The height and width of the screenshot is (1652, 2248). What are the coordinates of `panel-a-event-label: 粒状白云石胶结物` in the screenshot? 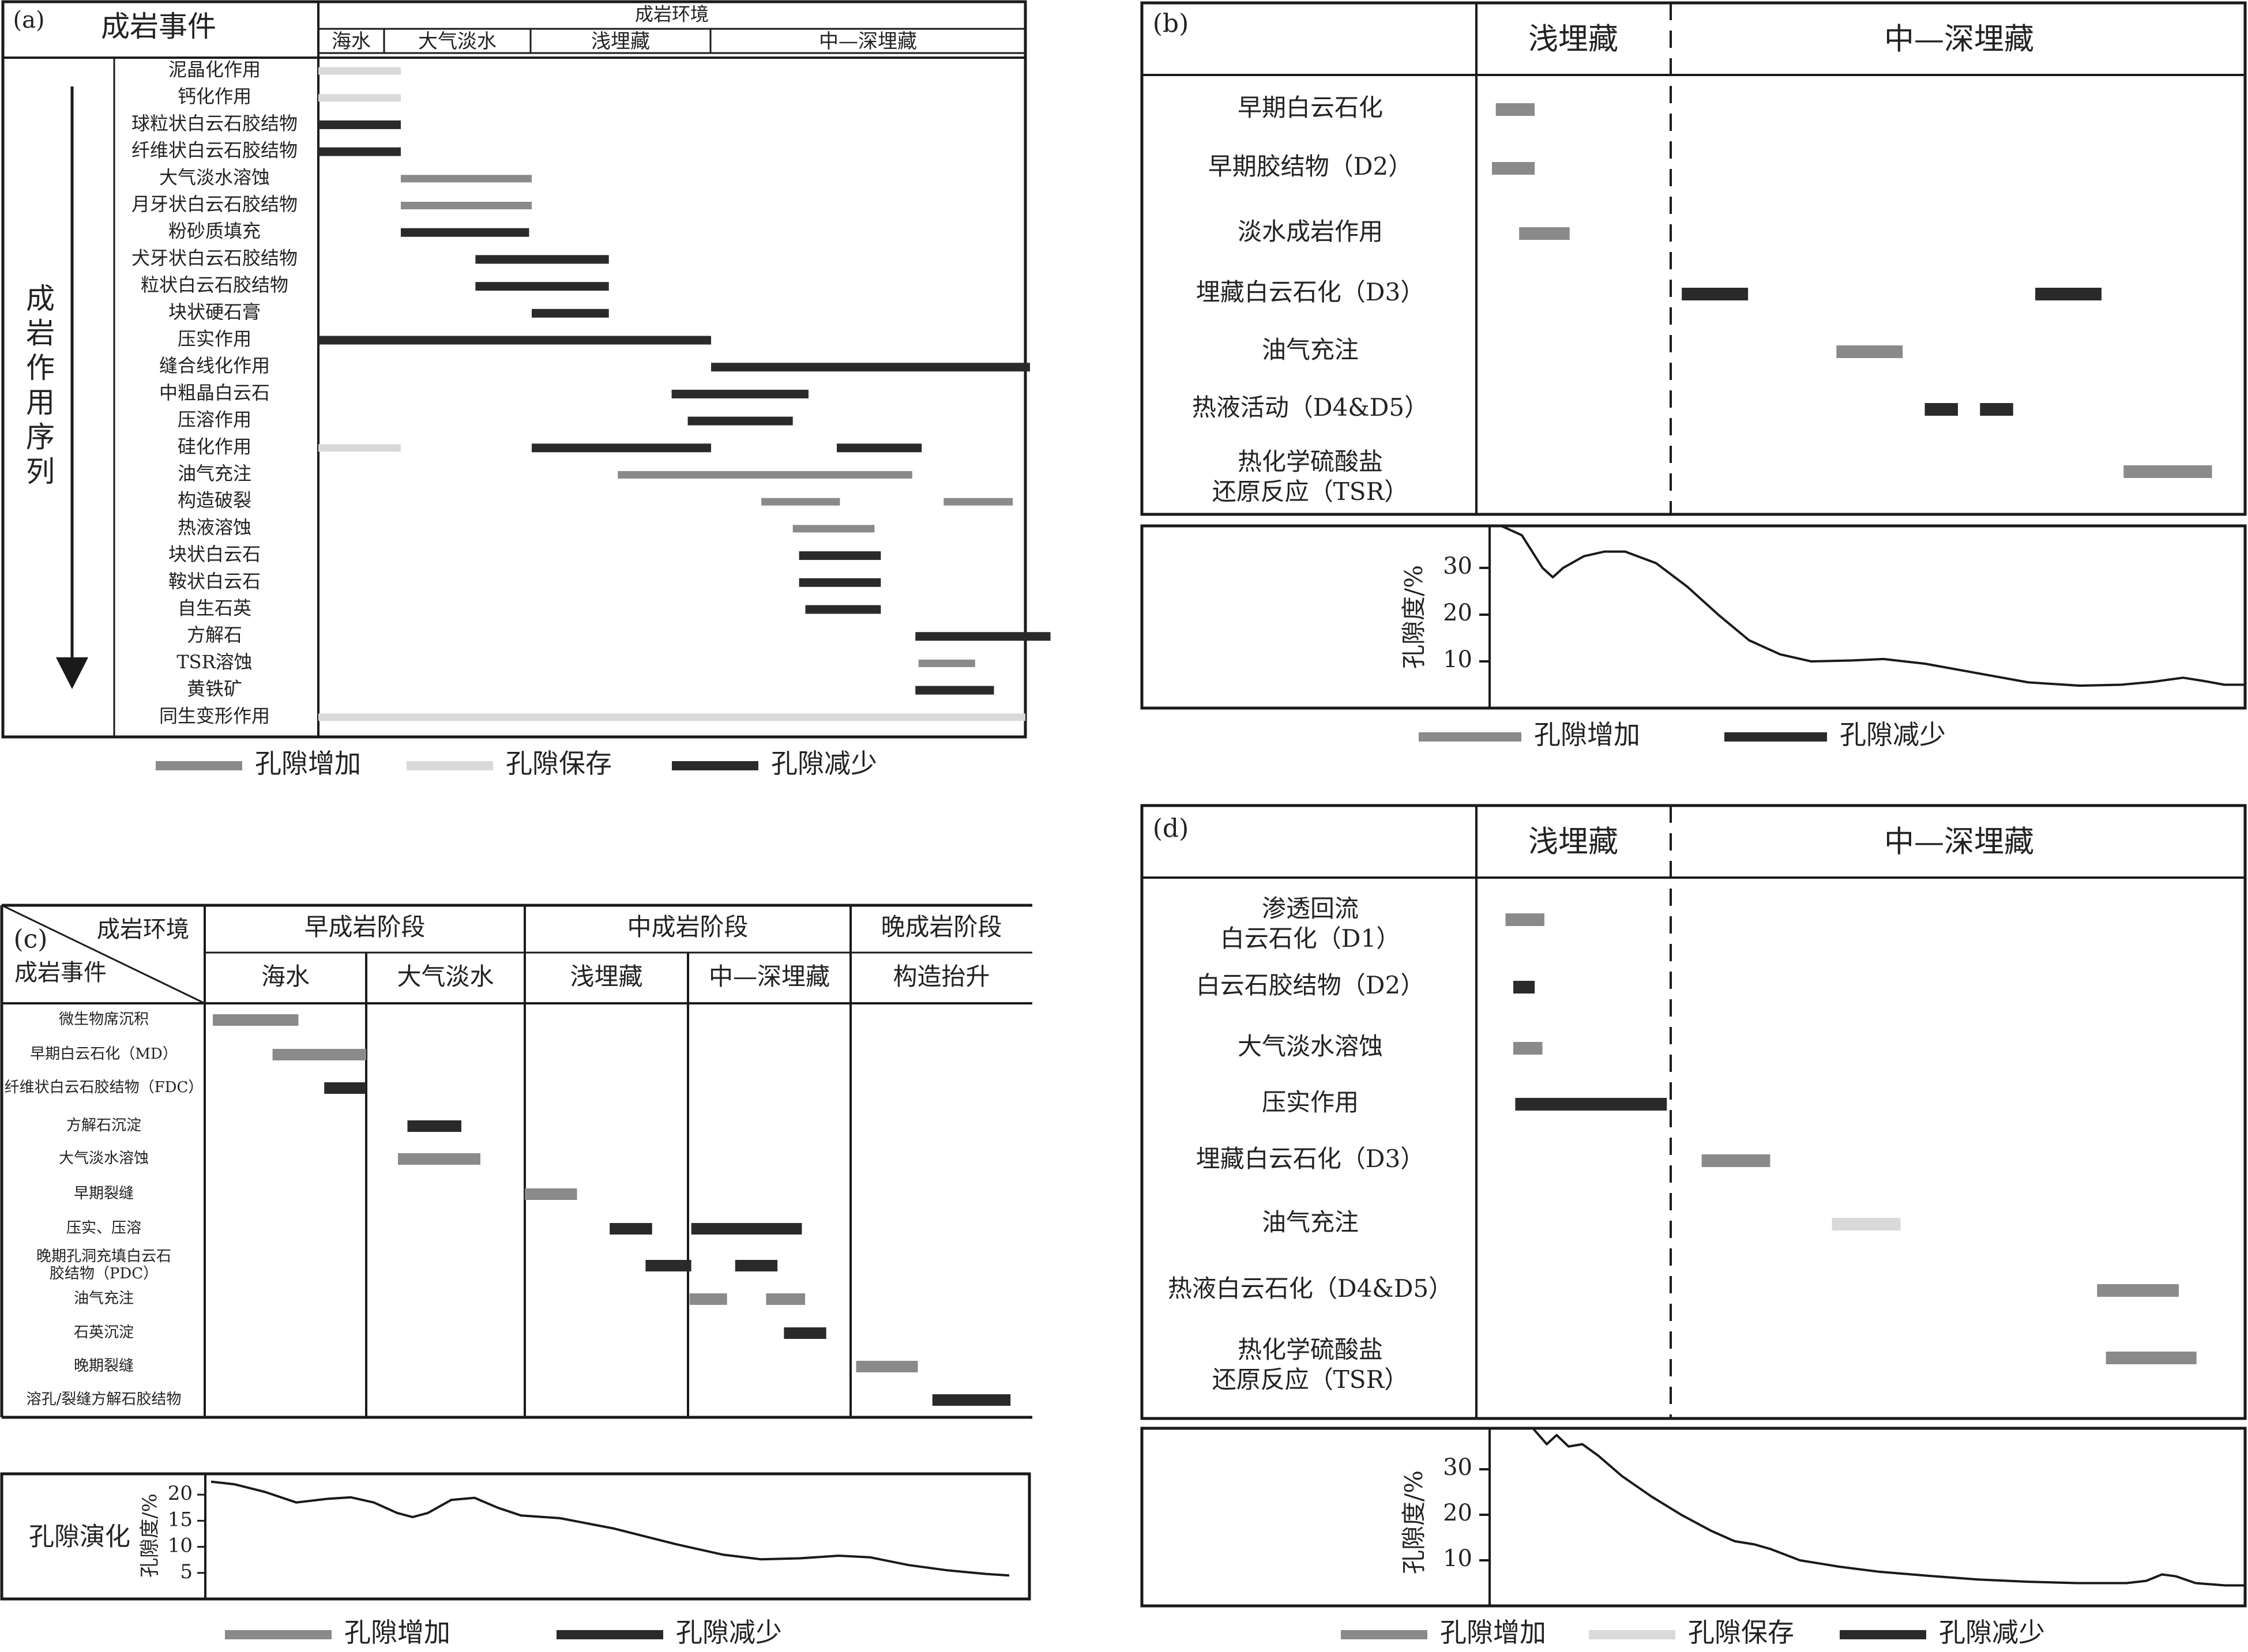 It's located at (215, 285).